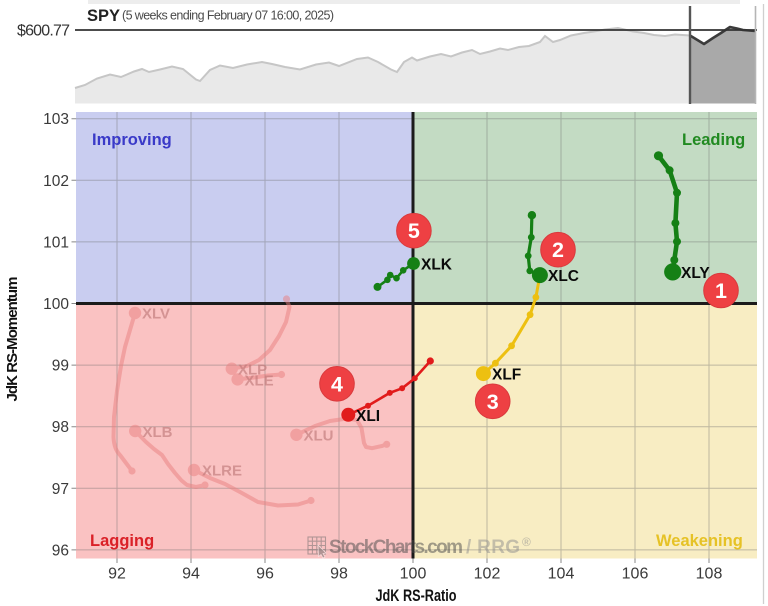 The height and width of the screenshot is (606, 768). Describe the element at coordinates (252, 370) in the screenshot. I see `svg-text: XLP` at that location.